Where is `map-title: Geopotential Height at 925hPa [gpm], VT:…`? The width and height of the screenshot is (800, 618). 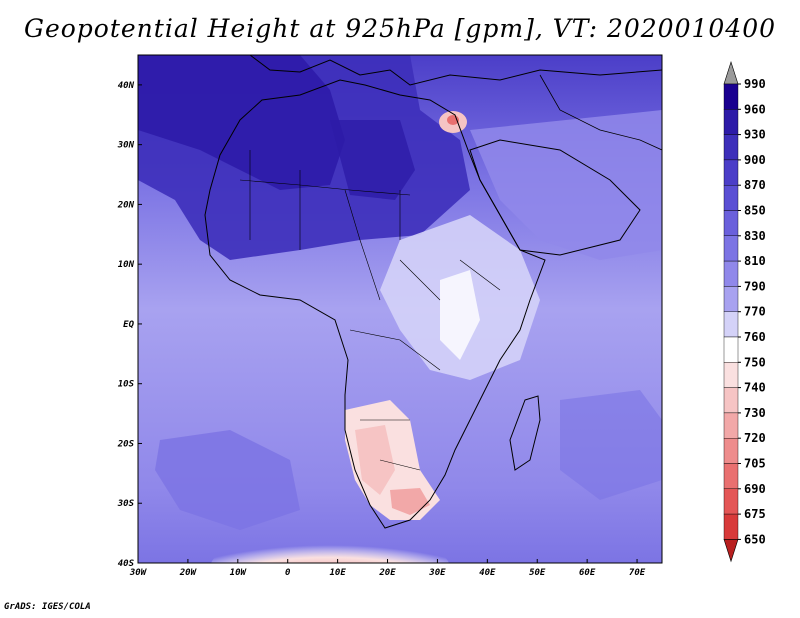
map-title: Geopotential Height at 925hPa [gpm], VT:… is located at coordinates (400, 28).